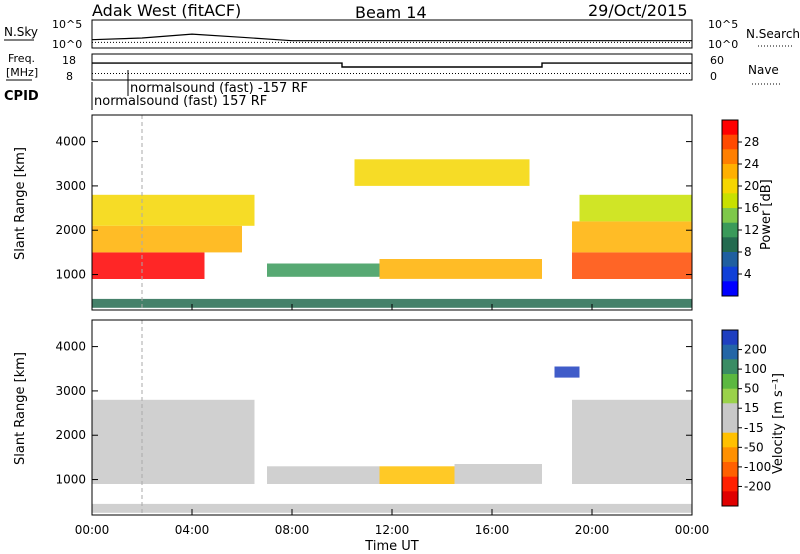 This screenshot has width=800, height=554. I want to click on freq-series-line, so click(392, 65).